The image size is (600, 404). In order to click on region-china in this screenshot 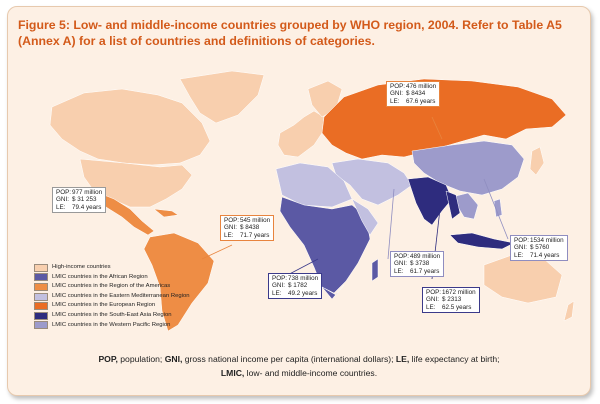, I will do `click(468, 168)`.